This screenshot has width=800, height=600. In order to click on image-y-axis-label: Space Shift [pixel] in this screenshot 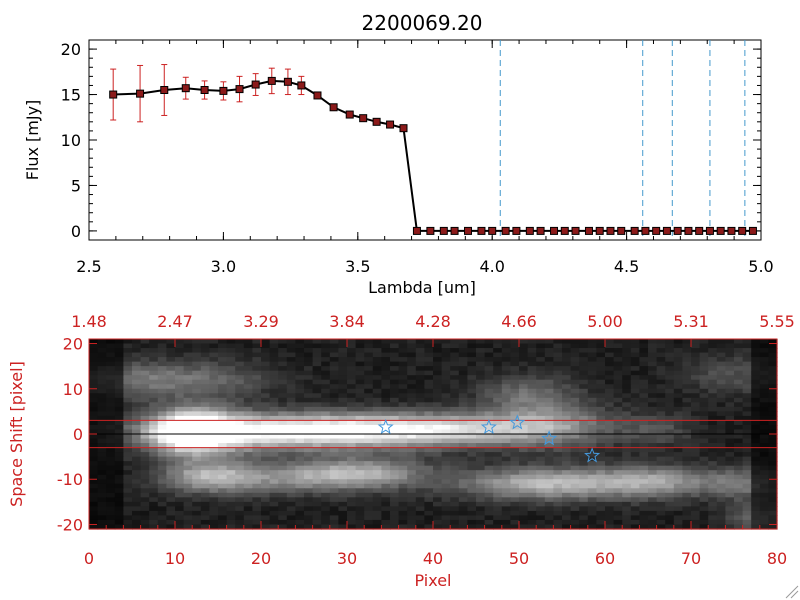, I will do `click(16, 434)`.